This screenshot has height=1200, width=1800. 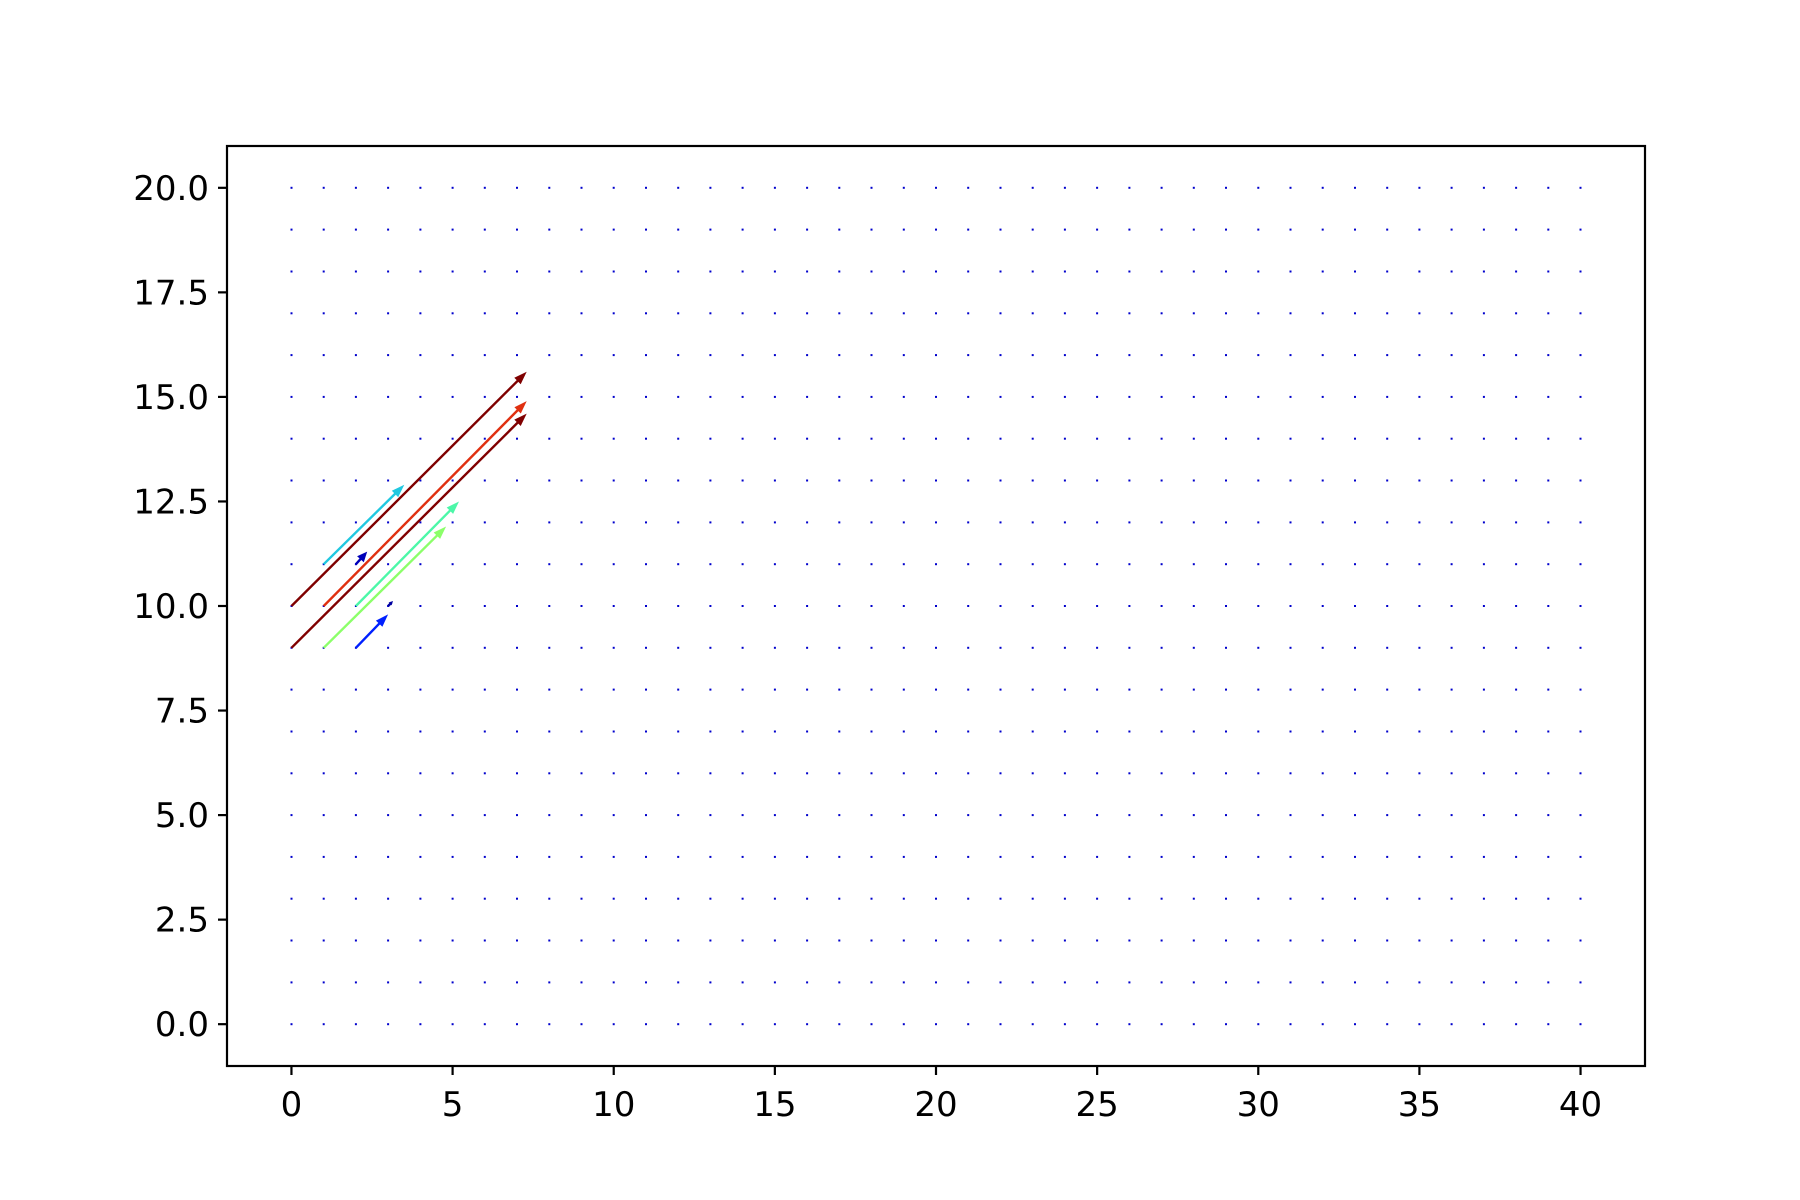 I want to click on arrow-shaft, so click(x=360, y=528).